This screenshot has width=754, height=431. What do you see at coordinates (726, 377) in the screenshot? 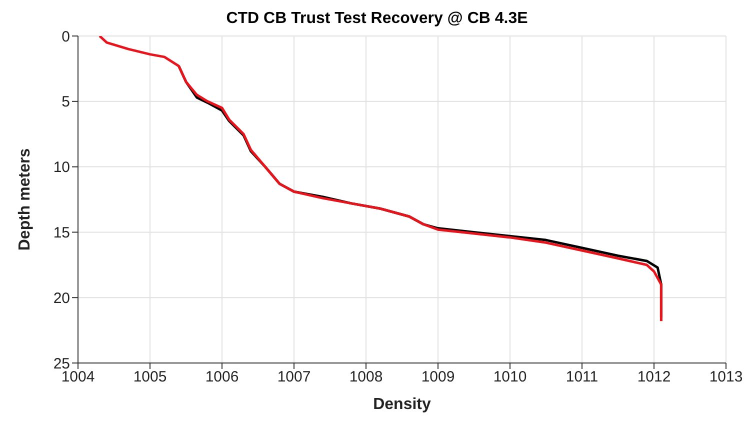
I see `x-tick-label: 1013` at bounding box center [726, 377].